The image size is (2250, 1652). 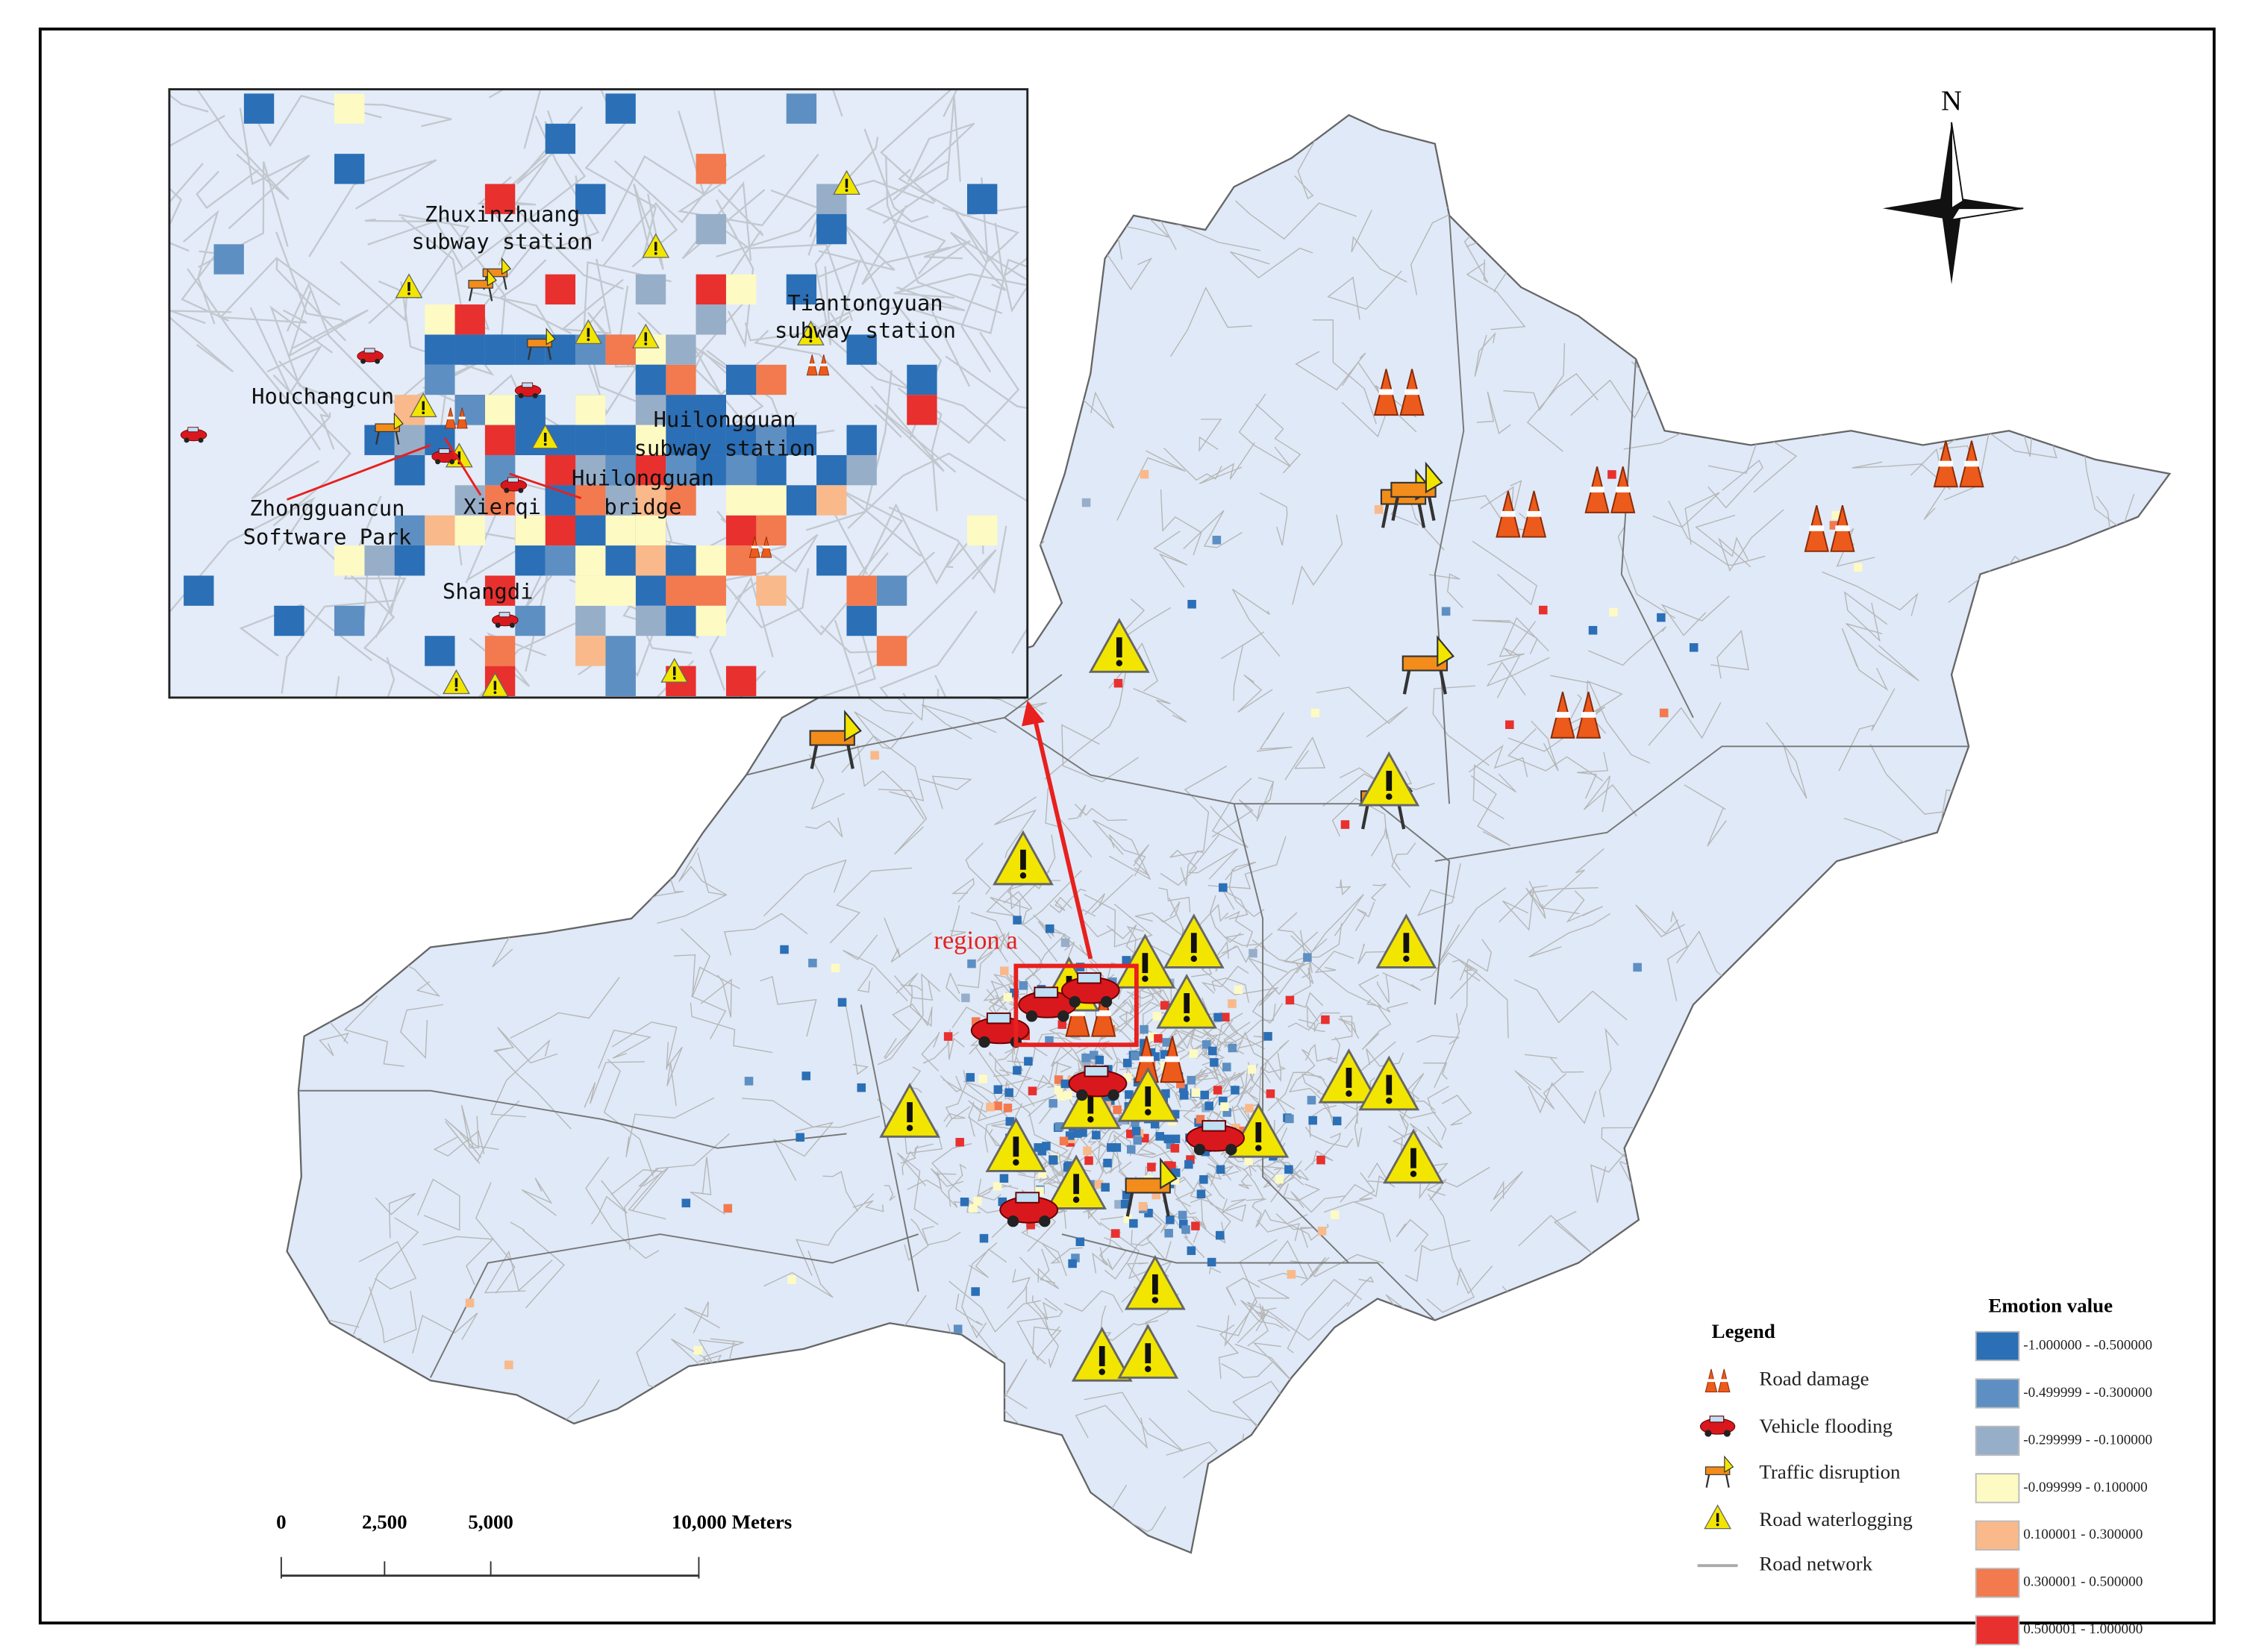 What do you see at coordinates (725, 447) in the screenshot?
I see `place-label: subway station` at bounding box center [725, 447].